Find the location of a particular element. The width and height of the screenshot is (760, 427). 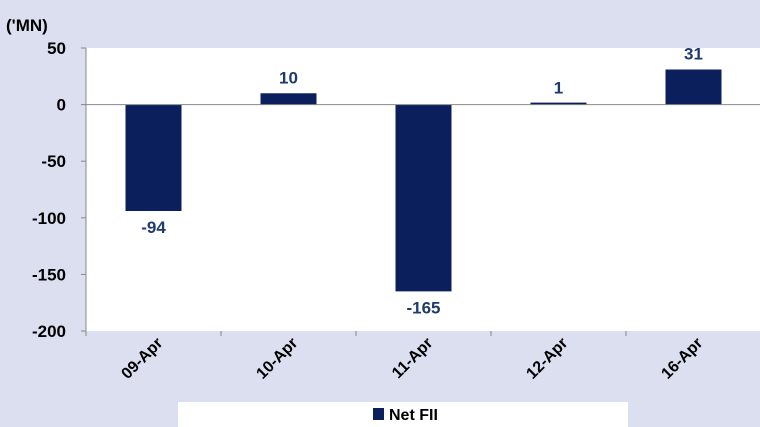

data-label: -165 is located at coordinates (423, 307).